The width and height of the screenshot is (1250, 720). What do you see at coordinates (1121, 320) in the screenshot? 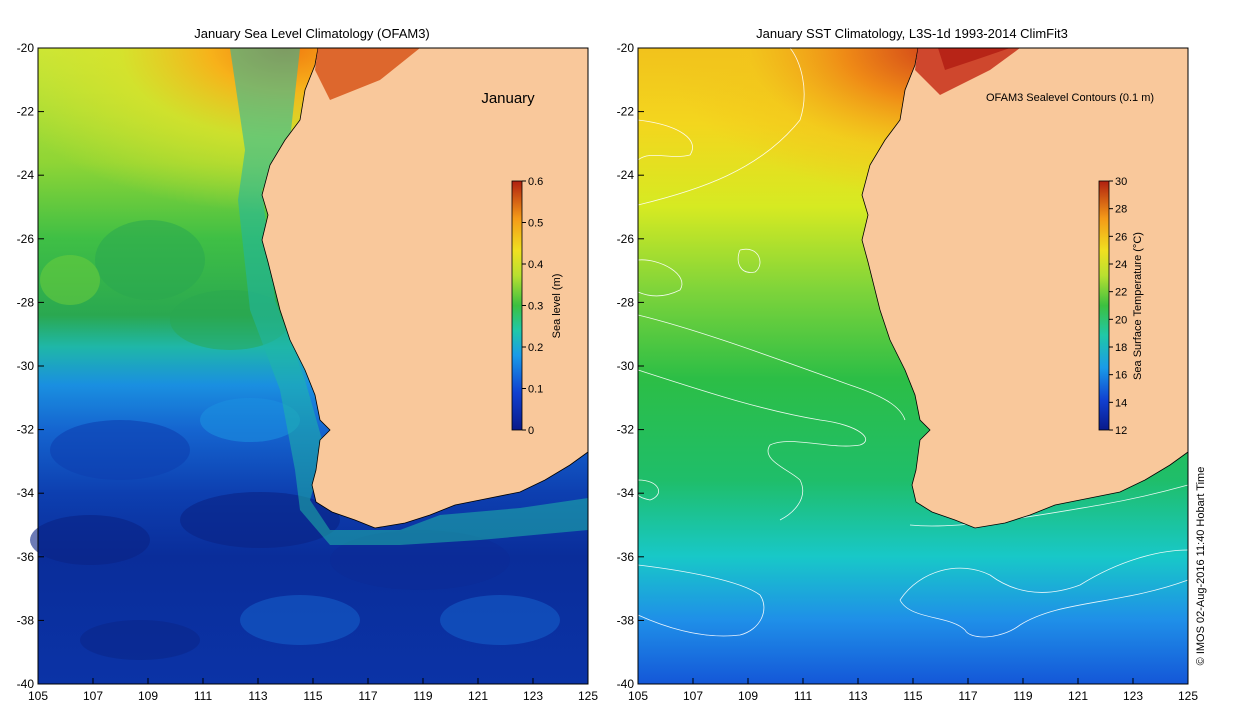
I see `right-colorbar-tick-label: 20` at bounding box center [1121, 320].